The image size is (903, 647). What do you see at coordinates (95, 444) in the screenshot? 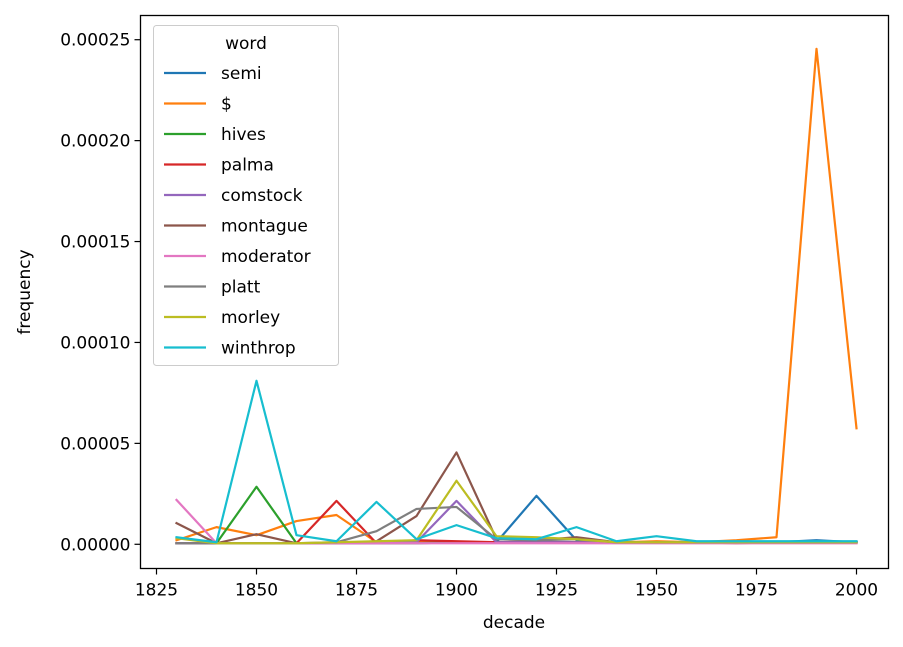
I see `y-tick-label: 0.00005` at bounding box center [95, 444].